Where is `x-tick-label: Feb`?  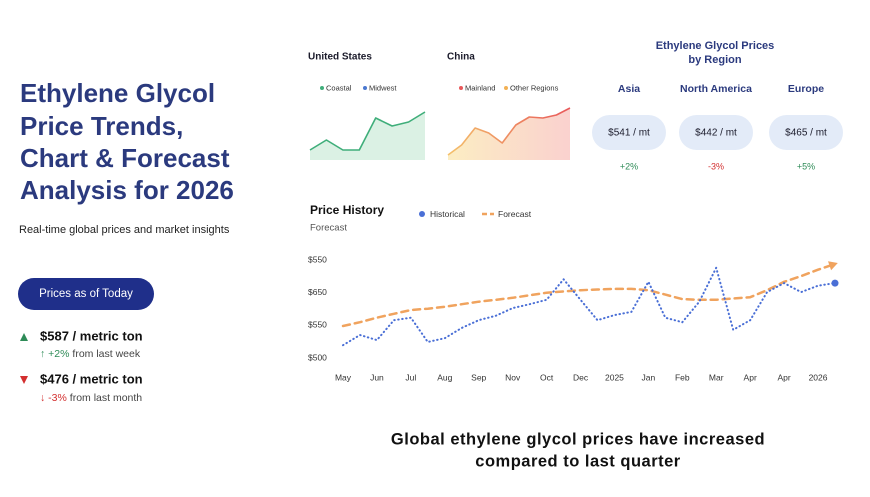 x-tick-label: Feb is located at coordinates (682, 377).